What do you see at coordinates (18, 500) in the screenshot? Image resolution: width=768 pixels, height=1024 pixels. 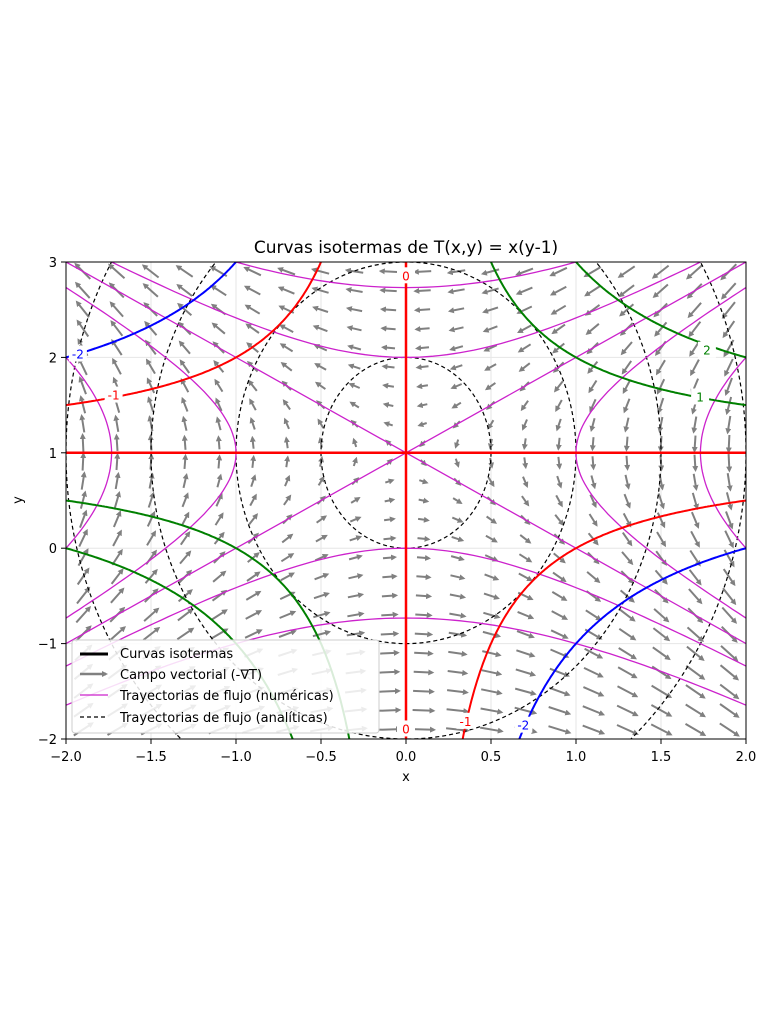 I see `y-axis-label: y` at bounding box center [18, 500].